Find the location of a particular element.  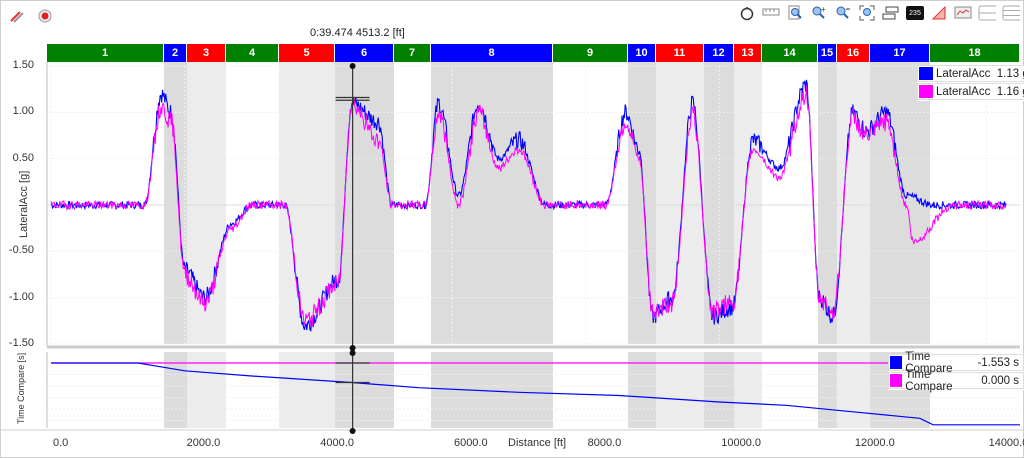

legend-top: LateralAcc 1.13 g LateralAcc 1.16 g is located at coordinates (970, 83).